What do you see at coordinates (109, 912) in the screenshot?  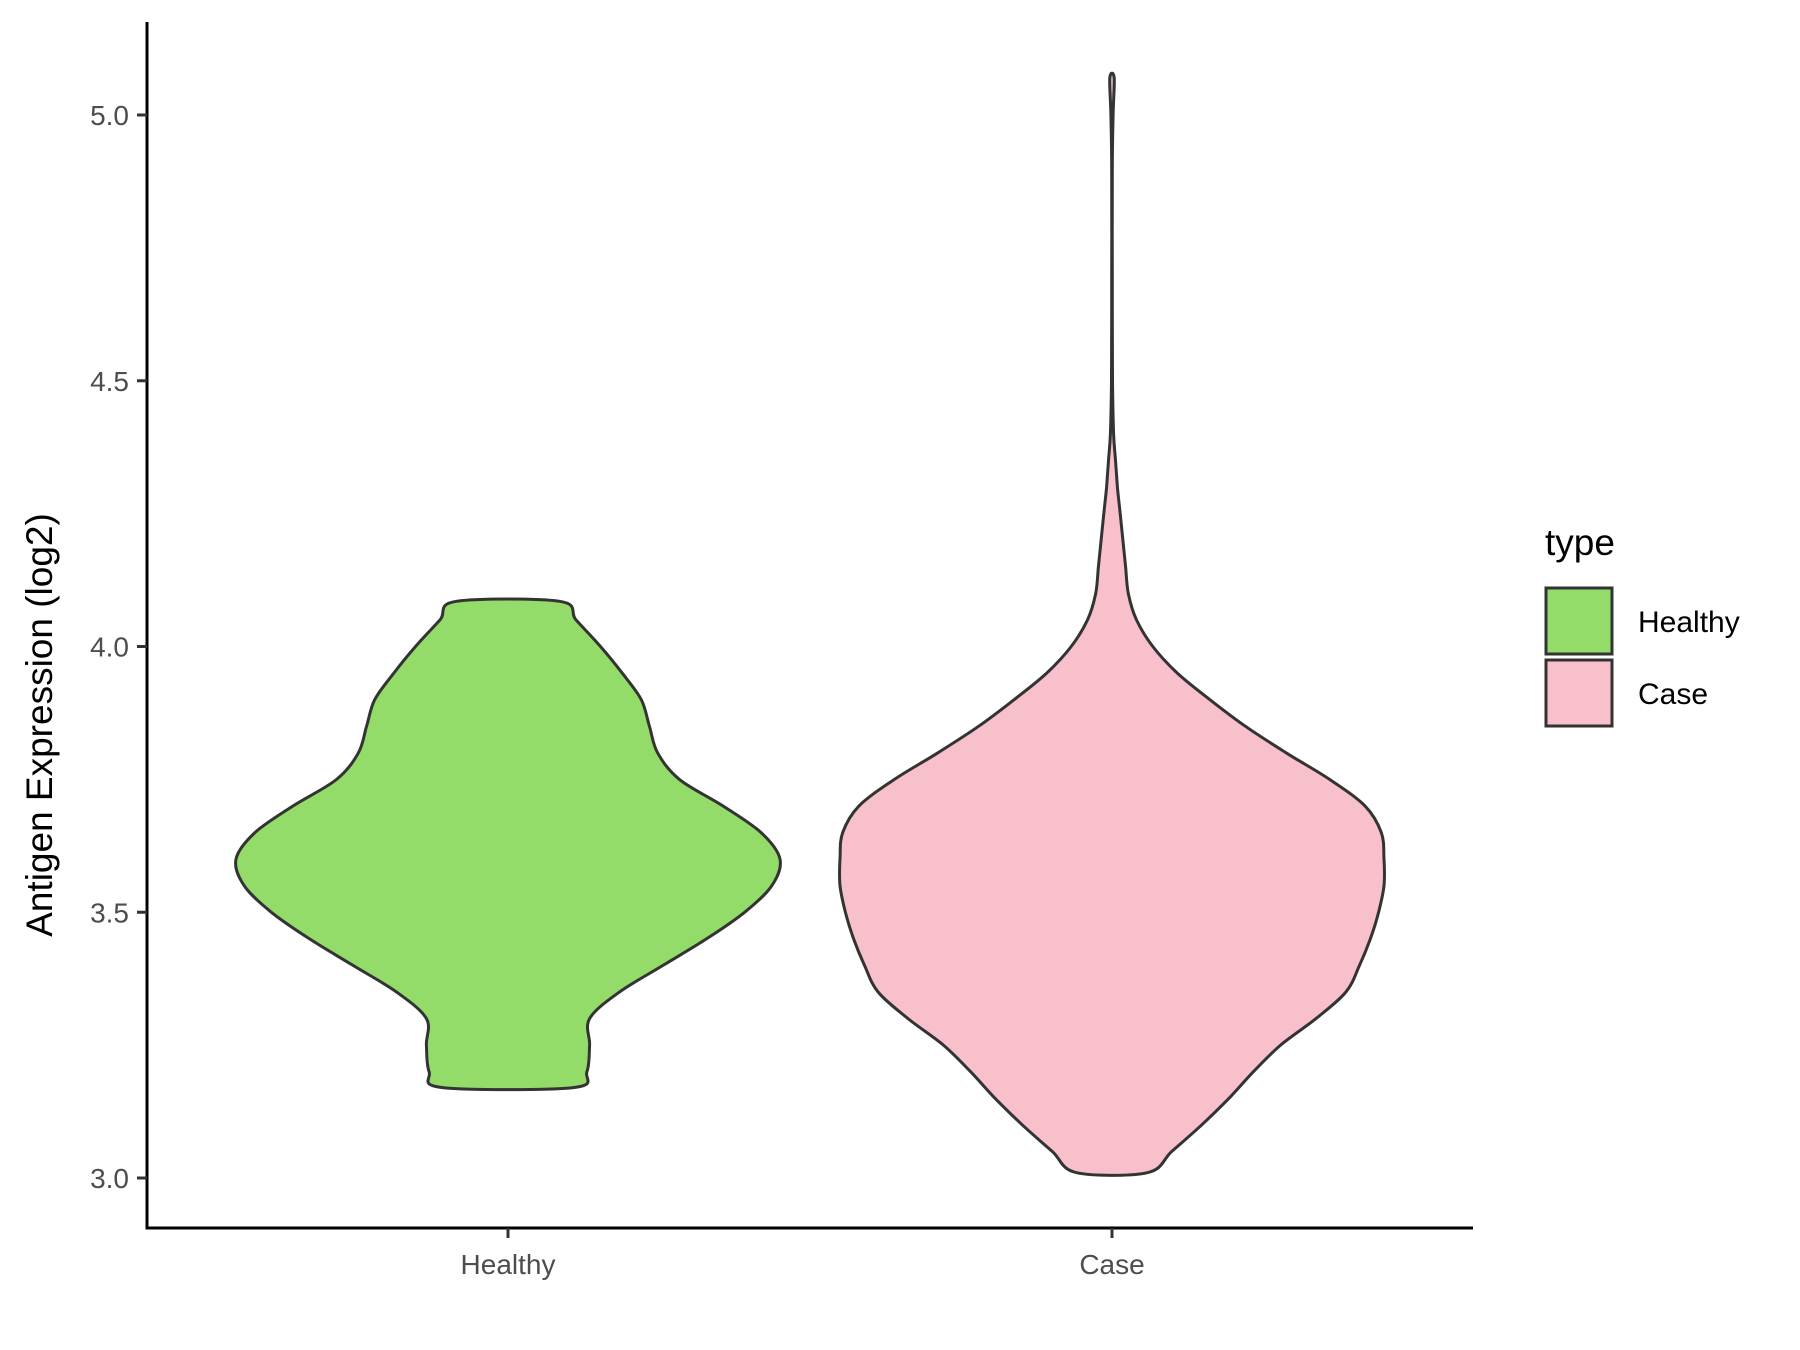 I see `y-tick-label: 3.5` at bounding box center [109, 912].